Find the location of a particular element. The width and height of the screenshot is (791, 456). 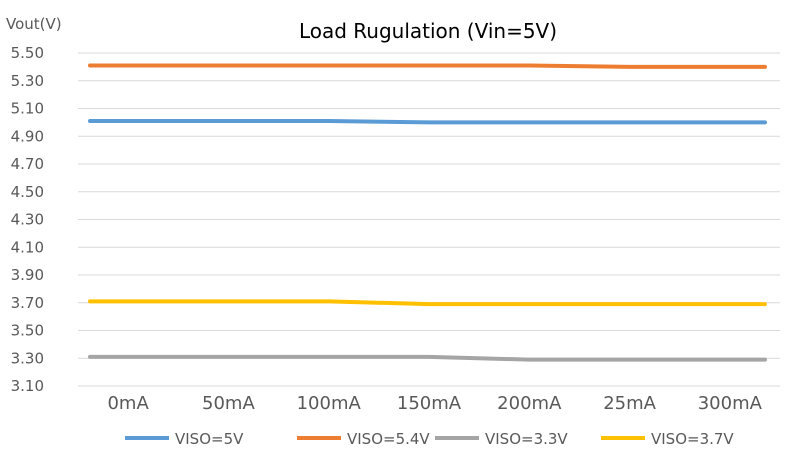

y-tick-label: 4.70 is located at coordinates (27, 164).